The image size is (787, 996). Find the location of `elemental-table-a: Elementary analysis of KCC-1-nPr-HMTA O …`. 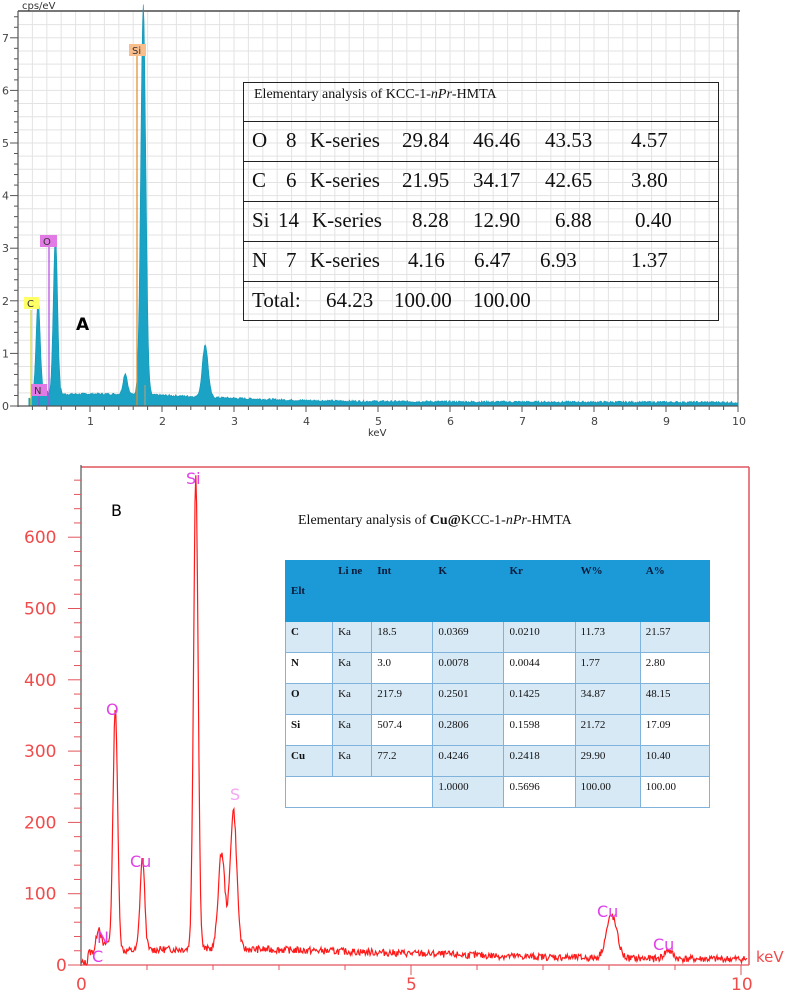

elemental-table-a: Elementary analysis of KCC-1-nPr-HMTA O … is located at coordinates (481, 201).